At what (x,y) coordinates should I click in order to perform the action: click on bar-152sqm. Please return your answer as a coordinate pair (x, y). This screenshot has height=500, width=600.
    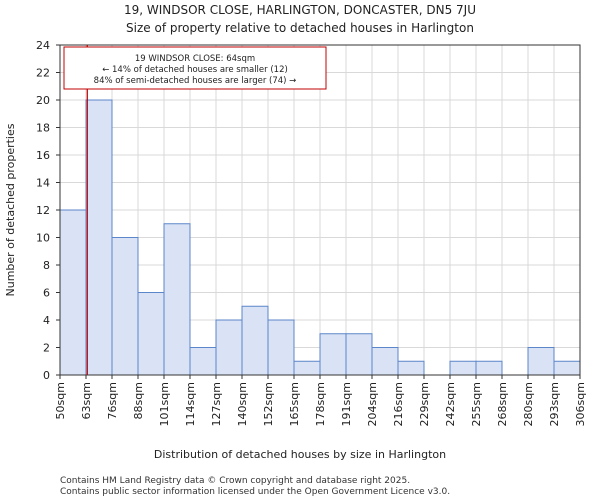
    Looking at the image, I should click on (281, 347).